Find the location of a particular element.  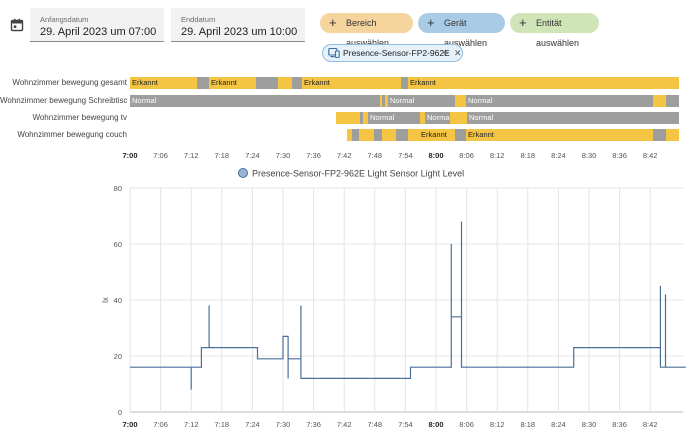

x-tick-label: 8:30 is located at coordinates (589, 424).